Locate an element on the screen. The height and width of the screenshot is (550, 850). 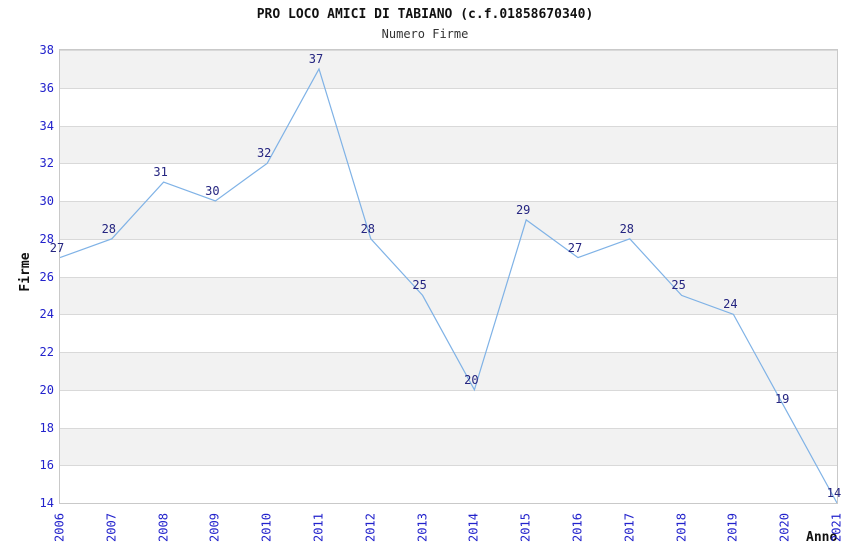
x-tick-label: 2021 is located at coordinates (836, 527).